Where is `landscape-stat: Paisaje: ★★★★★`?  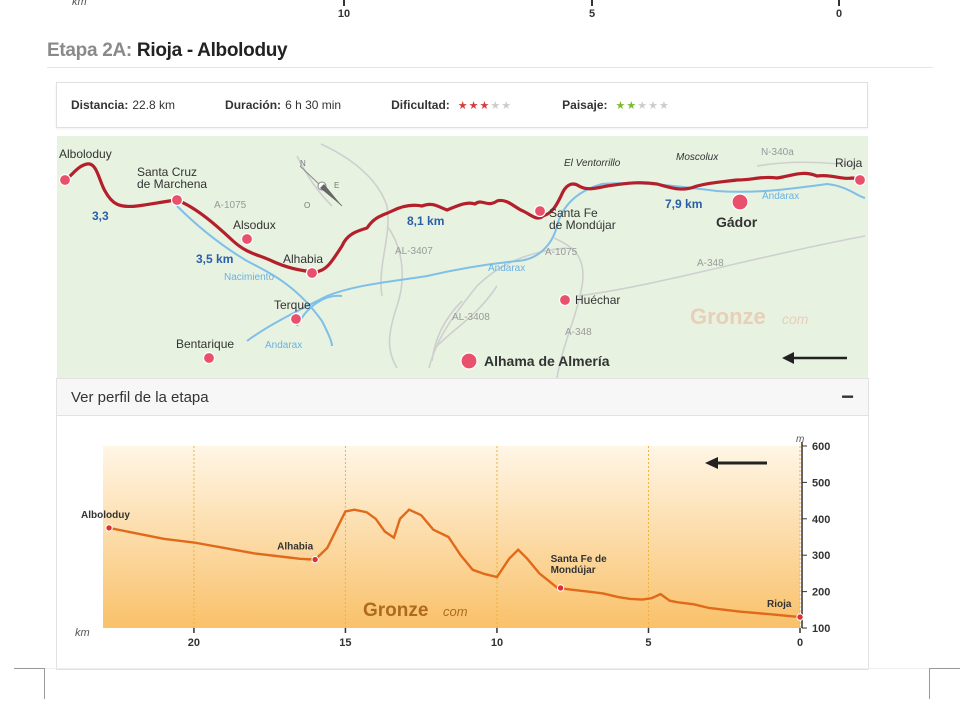 landscape-stat: Paisaje: ★★★★★ is located at coordinates (616, 105).